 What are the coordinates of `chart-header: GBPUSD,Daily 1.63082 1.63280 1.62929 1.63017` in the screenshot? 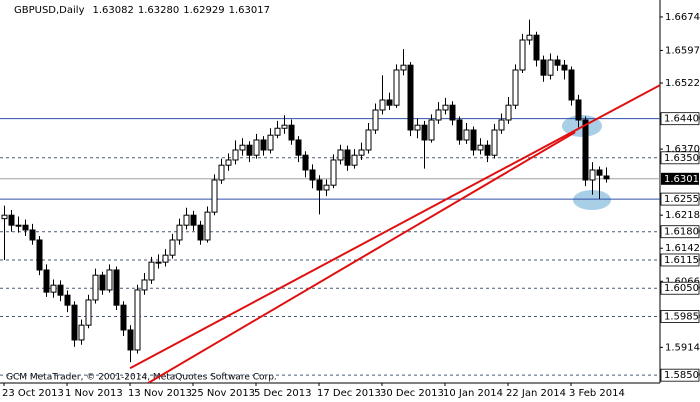 It's located at (142, 10).